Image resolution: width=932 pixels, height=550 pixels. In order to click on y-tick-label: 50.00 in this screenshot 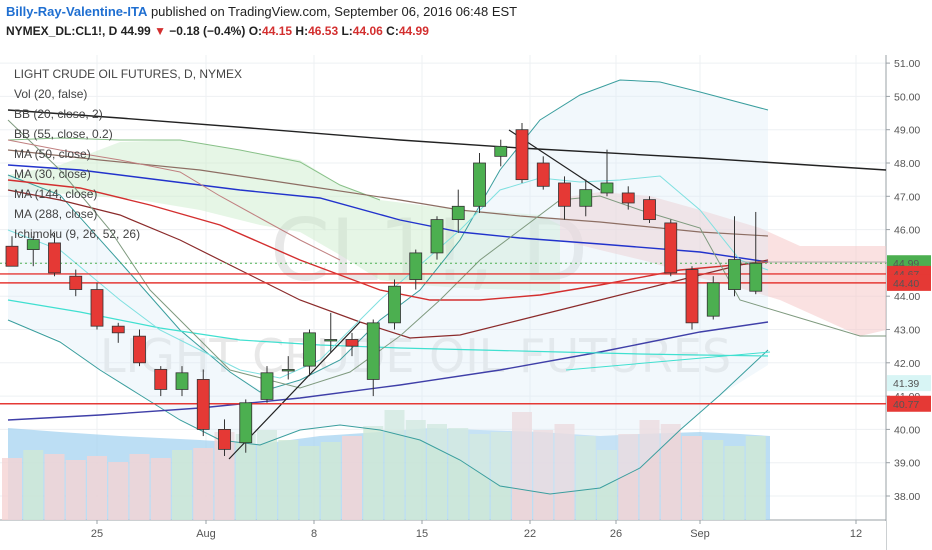, I will do `click(907, 97)`.